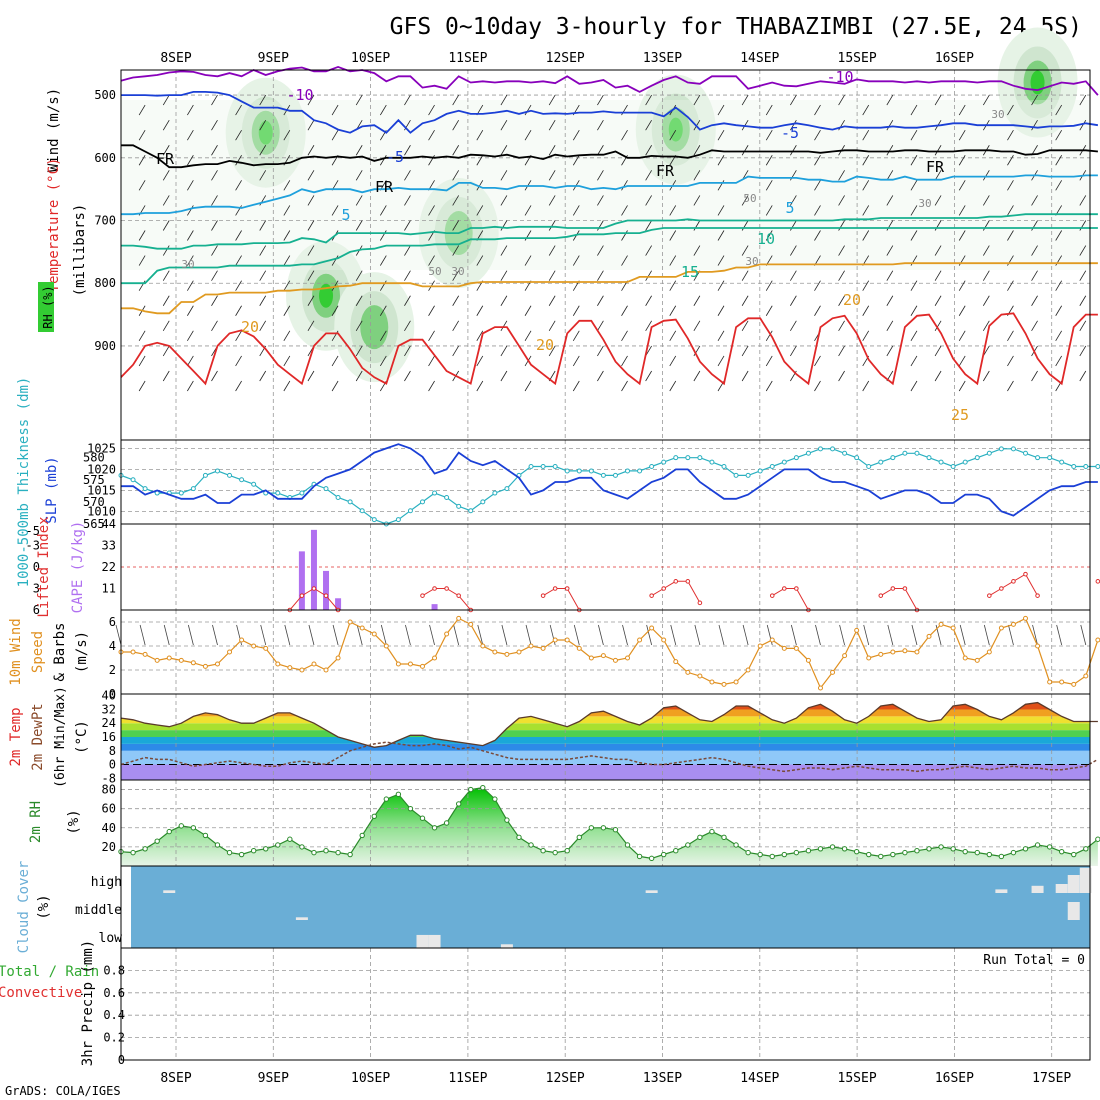  Describe the element at coordinates (112, 670) in the screenshot. I see `wind-tick-label: 2` at that location.